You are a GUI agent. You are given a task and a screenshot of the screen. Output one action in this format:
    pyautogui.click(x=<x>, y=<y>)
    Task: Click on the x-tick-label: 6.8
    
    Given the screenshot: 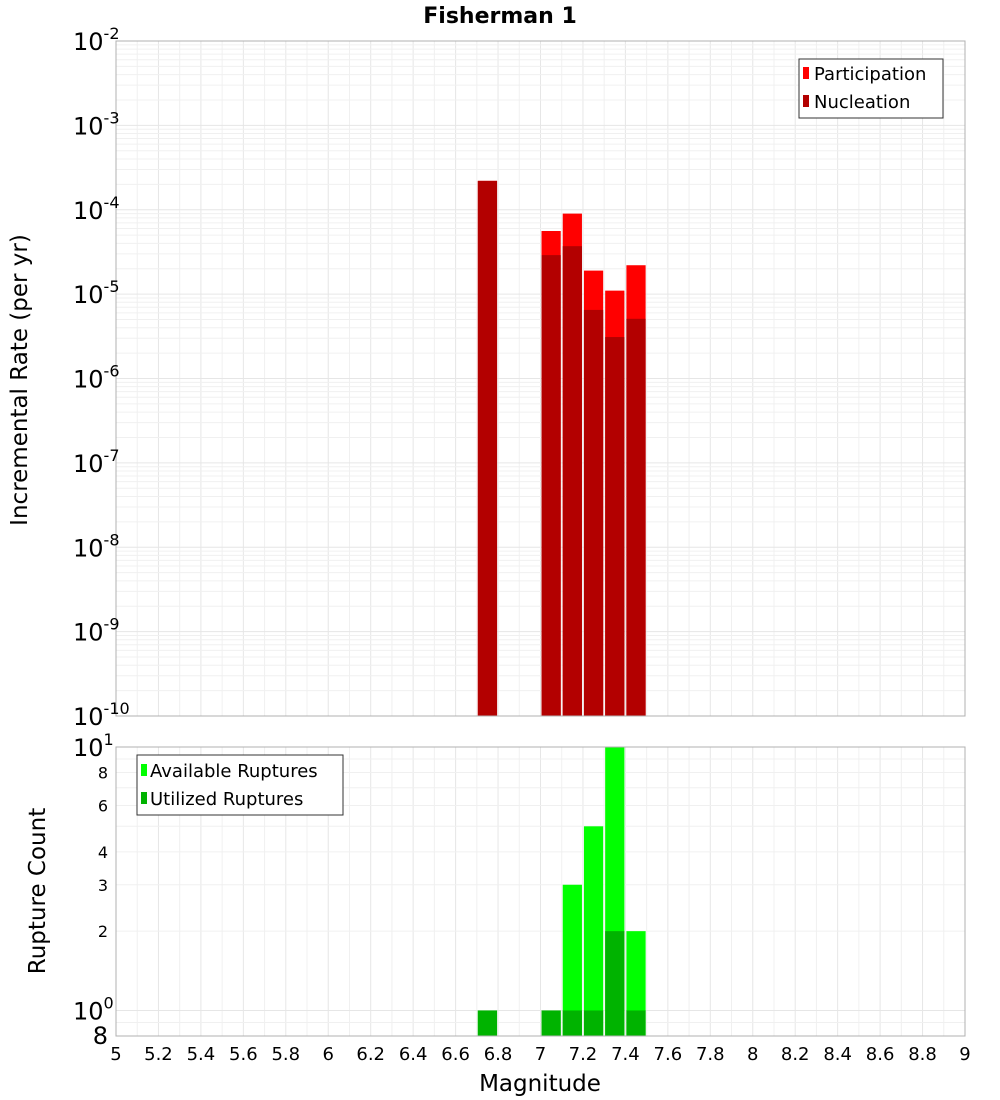 What is the action you would take?
    pyautogui.click(x=498, y=1054)
    